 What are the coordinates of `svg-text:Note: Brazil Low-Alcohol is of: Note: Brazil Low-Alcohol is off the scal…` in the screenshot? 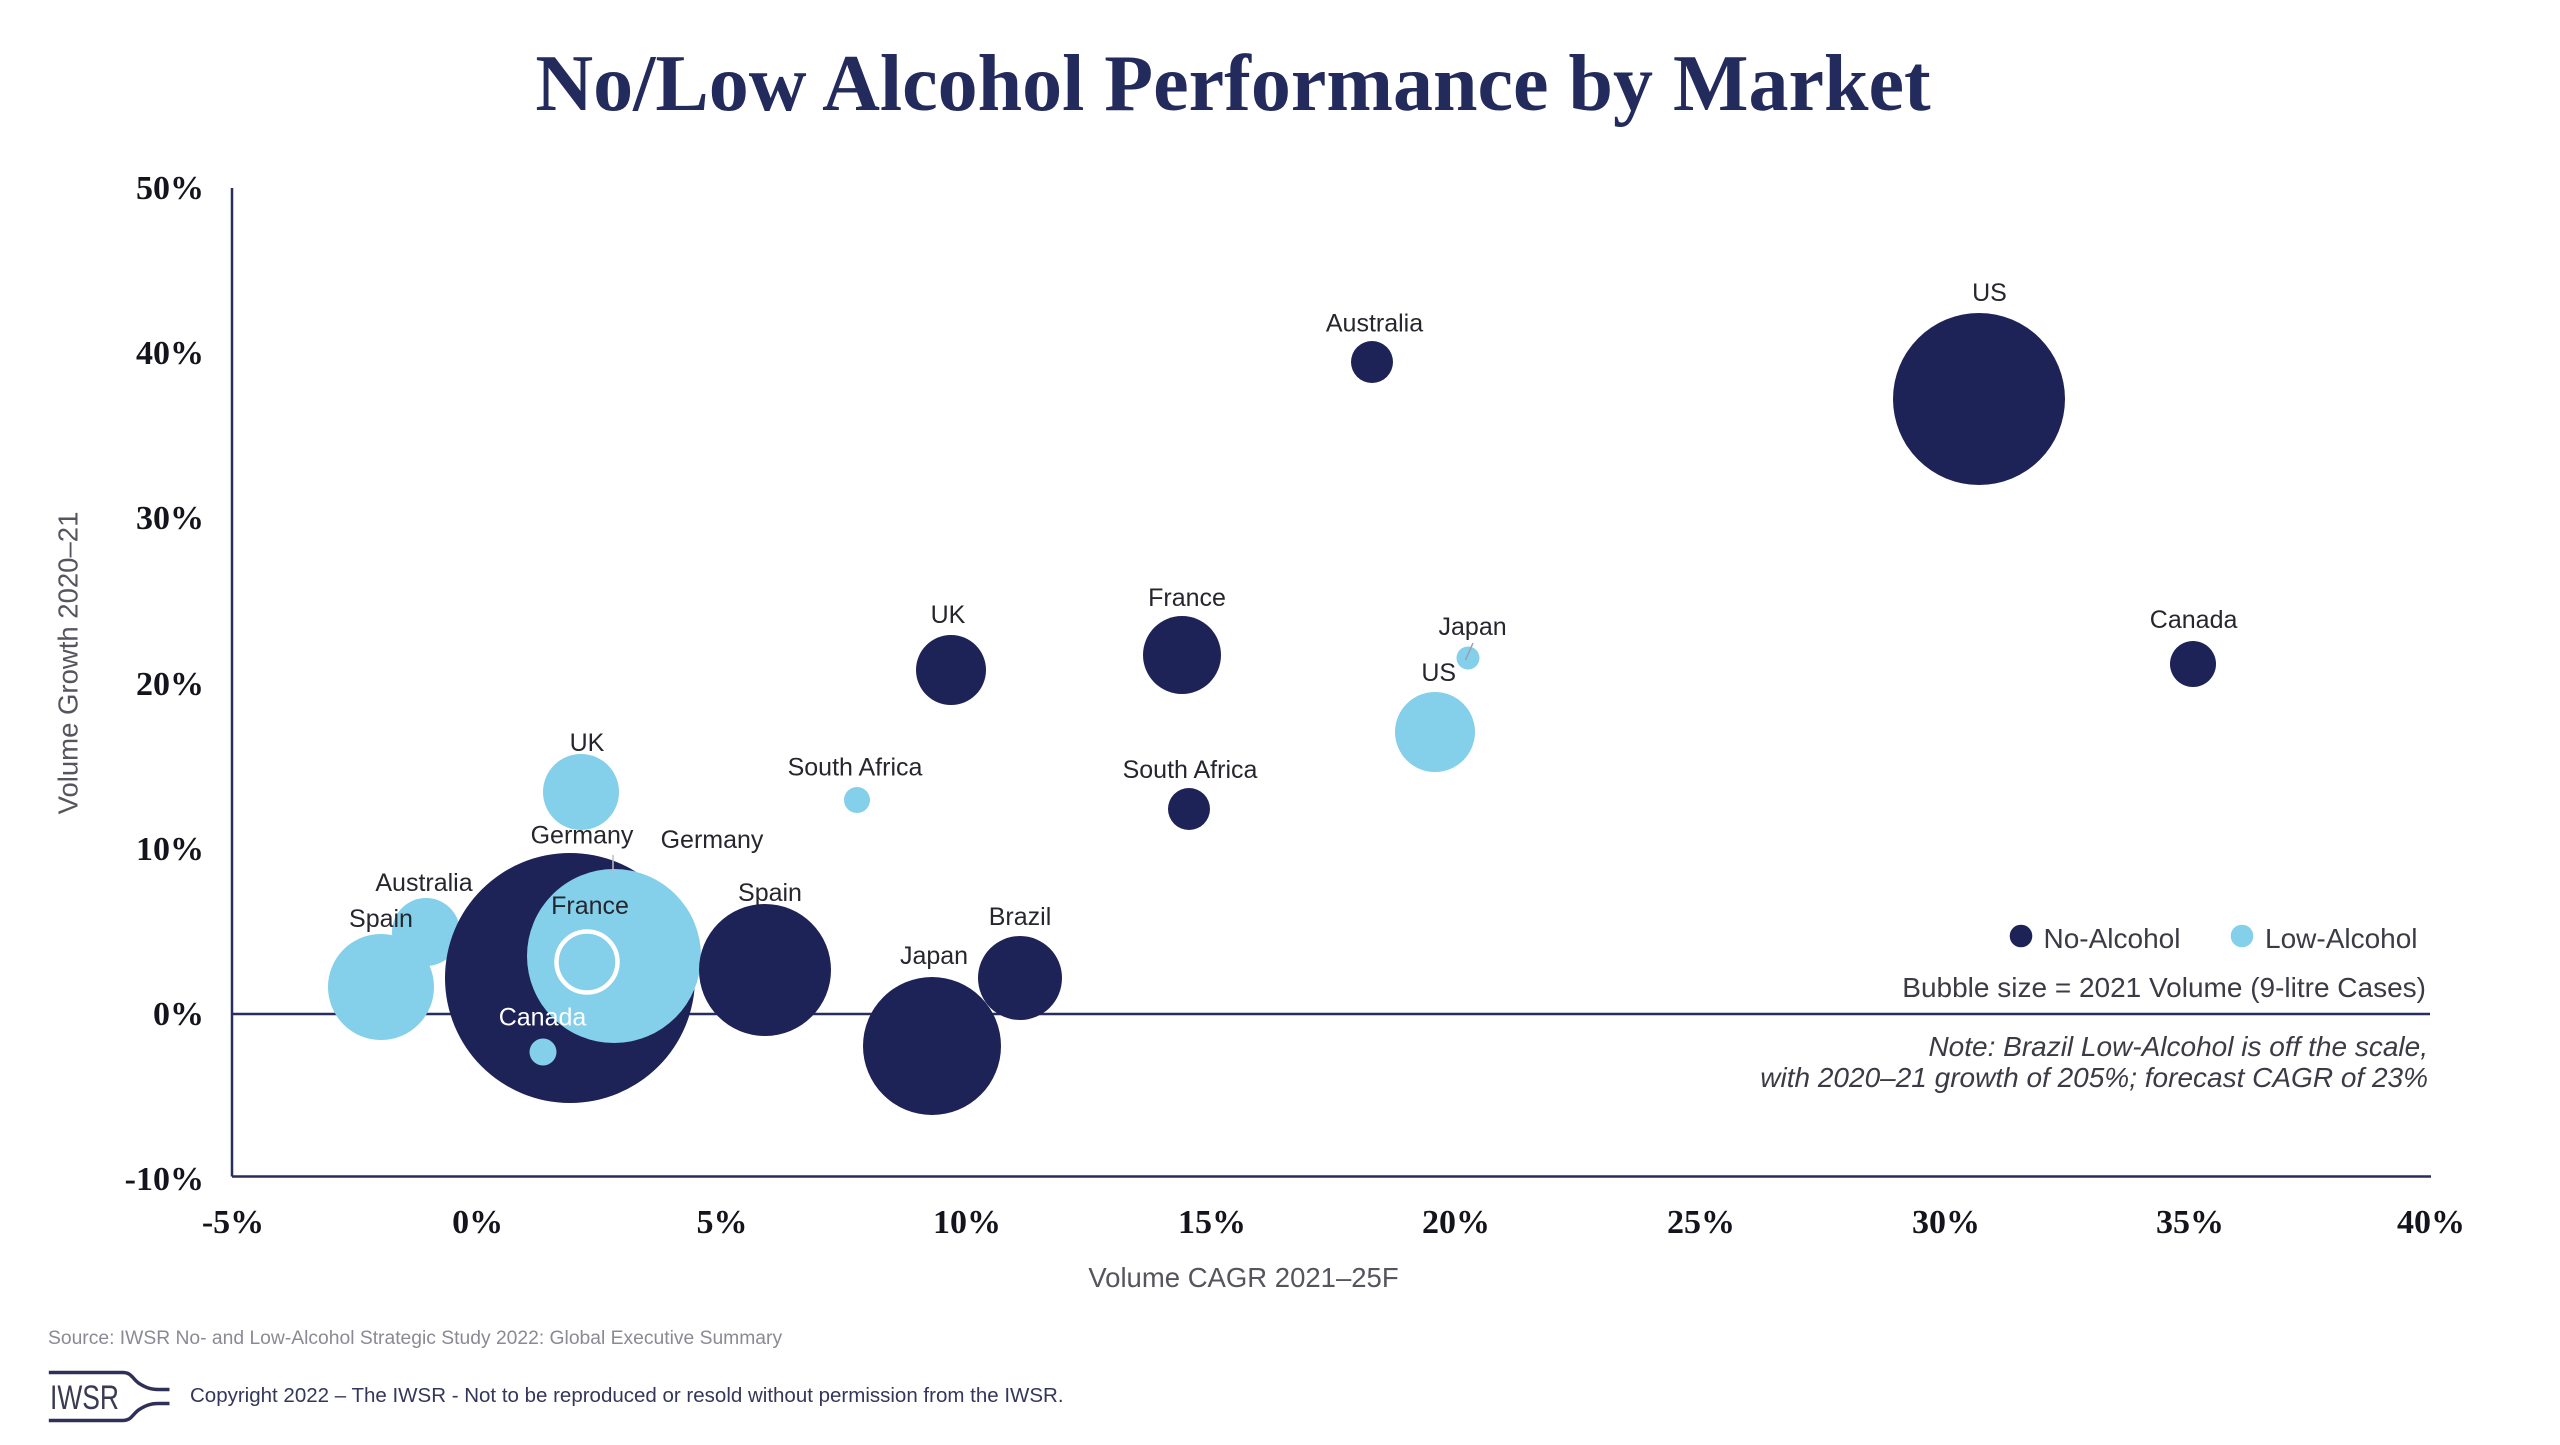 It's located at (2178, 1046).